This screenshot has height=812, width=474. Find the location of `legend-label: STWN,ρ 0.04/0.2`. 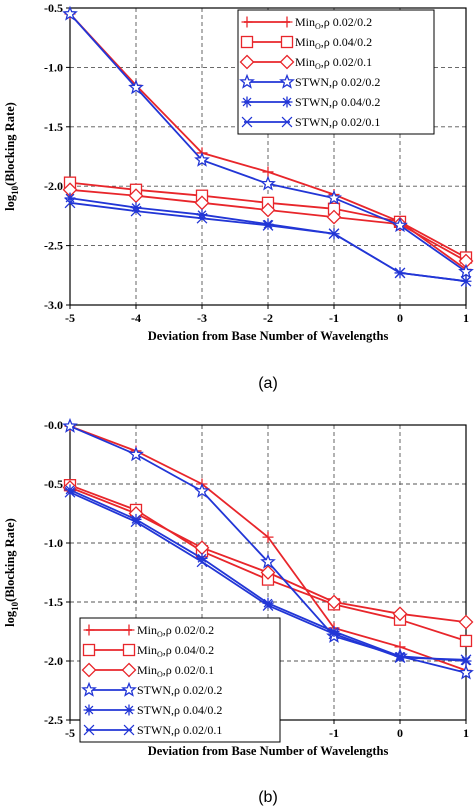

legend-label: STWN,ρ 0.04/0.2 is located at coordinates (337, 102).